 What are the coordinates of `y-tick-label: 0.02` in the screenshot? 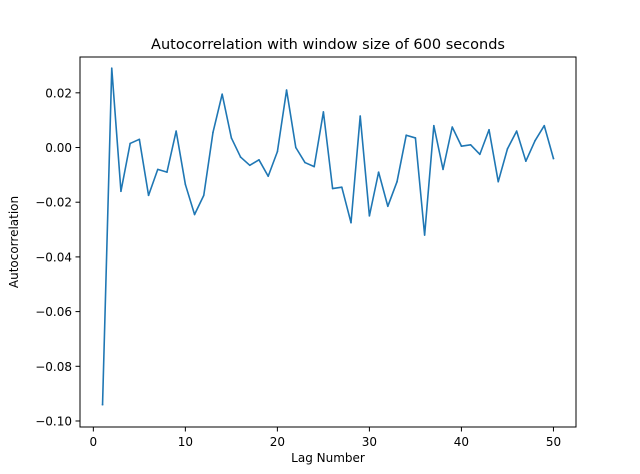 It's located at (58, 93).